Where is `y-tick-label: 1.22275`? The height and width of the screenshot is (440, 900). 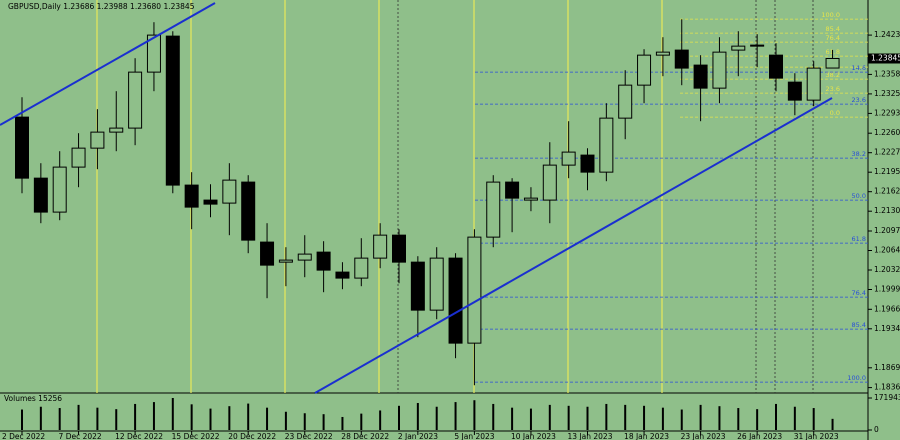
y-tick-label: 1.22275 is located at coordinates (887, 152).